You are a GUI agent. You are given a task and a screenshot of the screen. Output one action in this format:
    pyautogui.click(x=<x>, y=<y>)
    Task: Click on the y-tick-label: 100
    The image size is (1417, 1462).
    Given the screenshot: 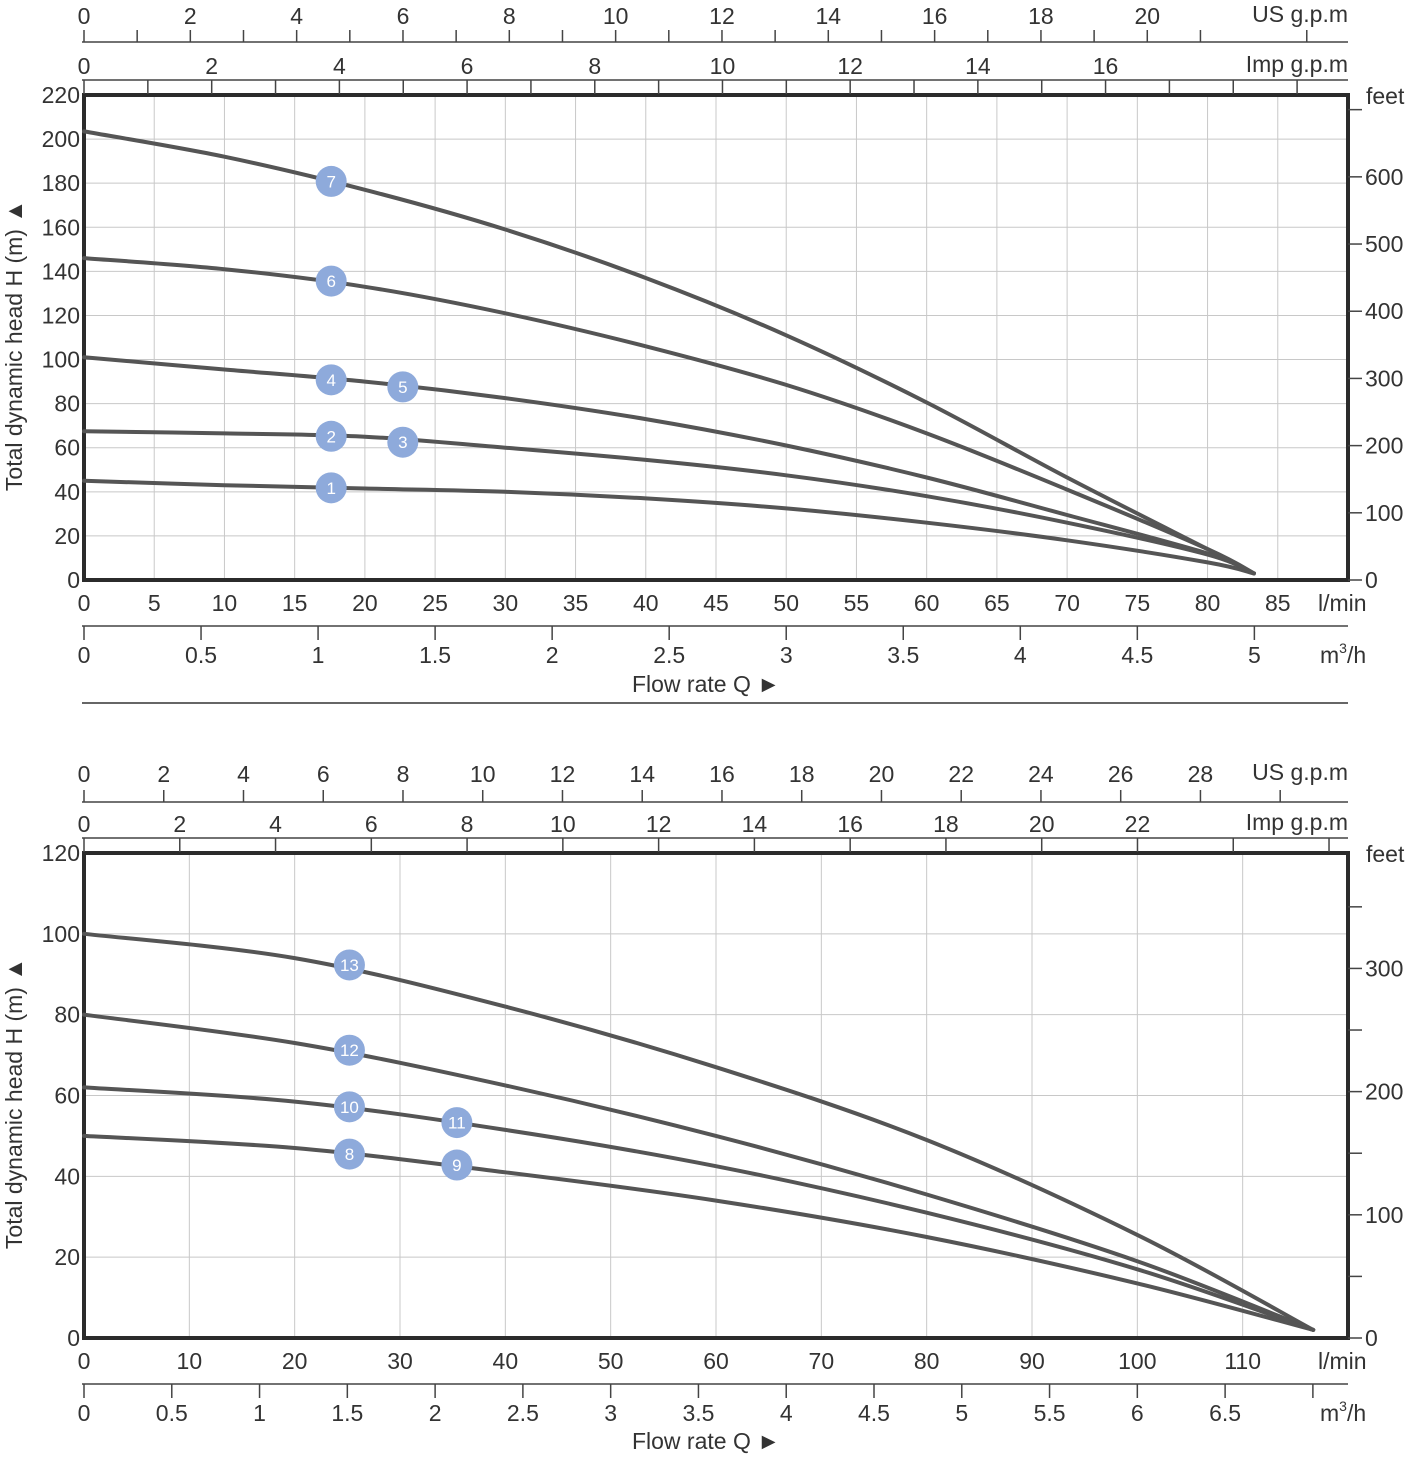 What is the action you would take?
    pyautogui.click(x=61, y=360)
    